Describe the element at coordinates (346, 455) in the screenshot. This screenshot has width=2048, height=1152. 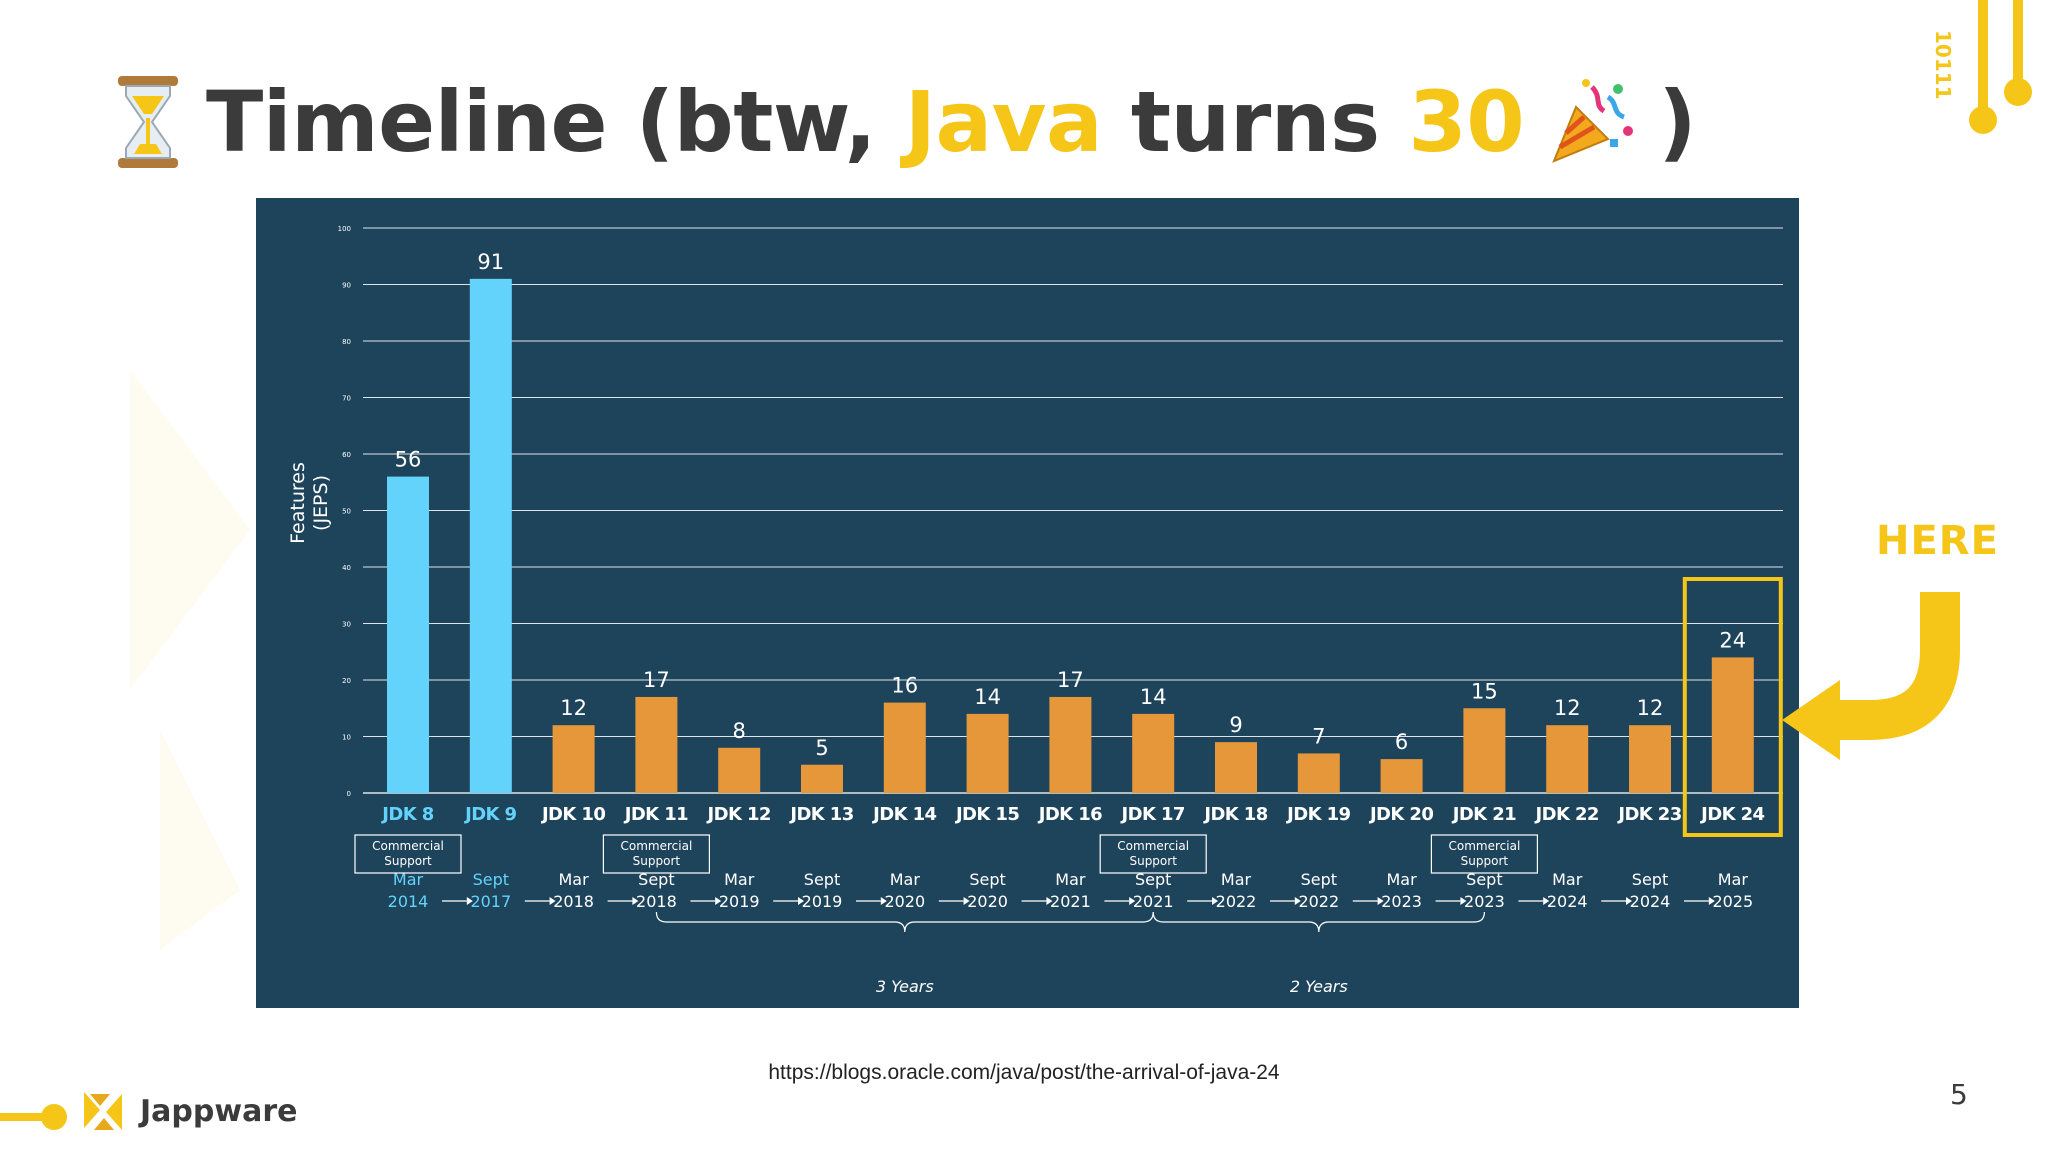
I see `y-tick-label: 60` at that location.